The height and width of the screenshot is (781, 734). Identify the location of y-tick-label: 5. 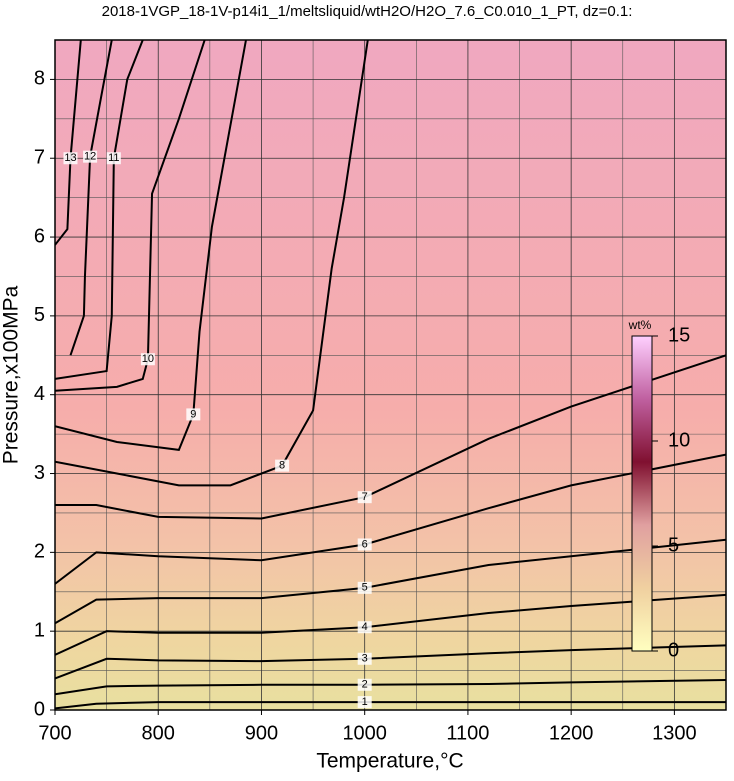
(39, 315).